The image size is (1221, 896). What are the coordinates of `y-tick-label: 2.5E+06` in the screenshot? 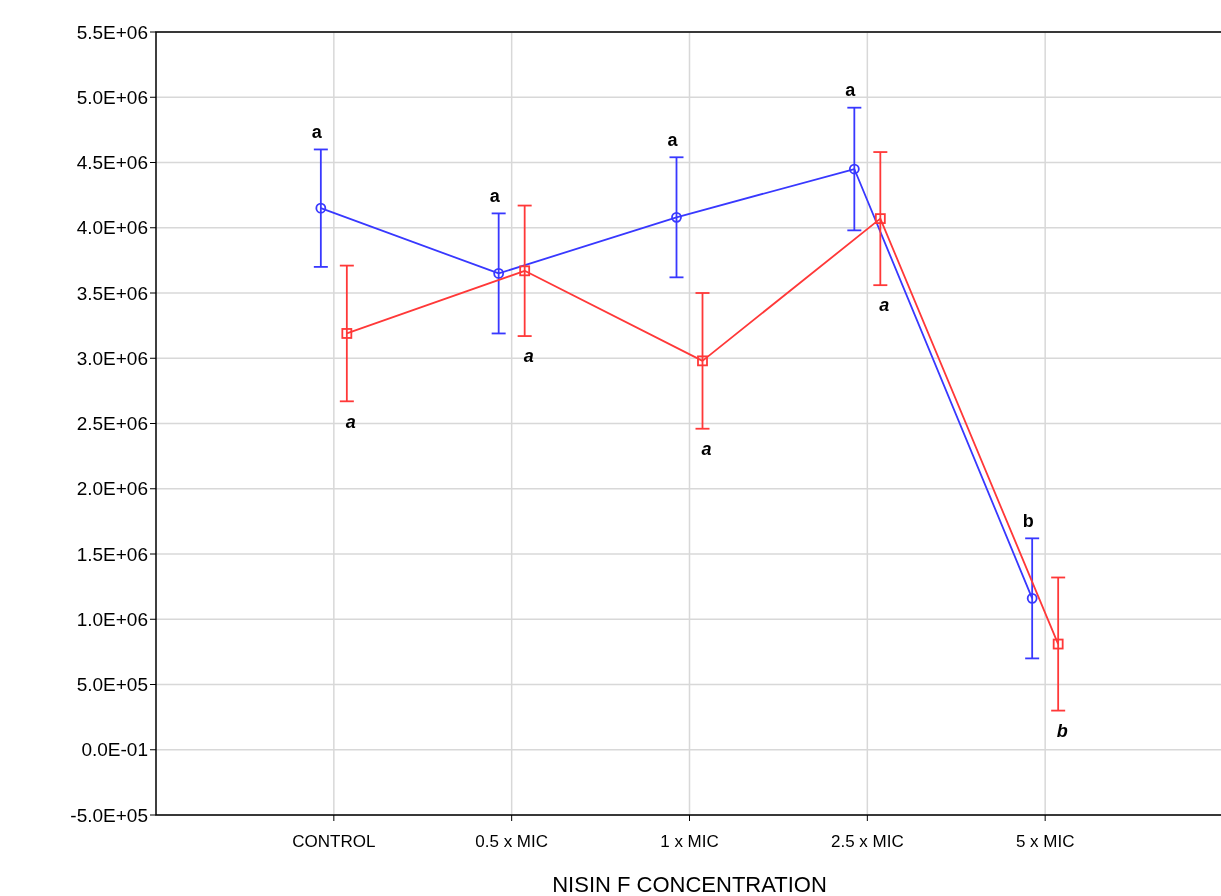 It's located at (112, 424).